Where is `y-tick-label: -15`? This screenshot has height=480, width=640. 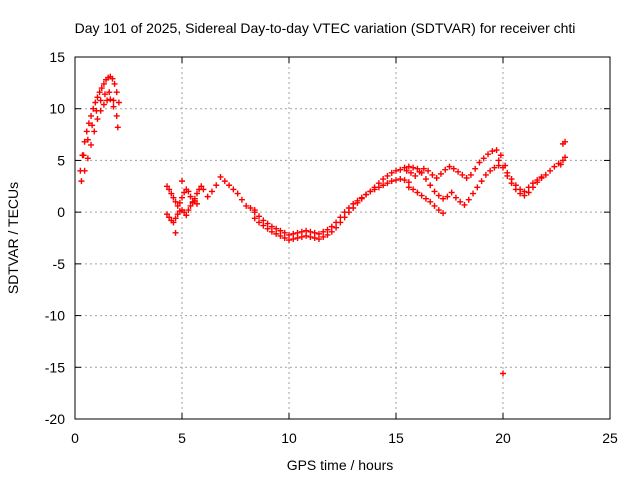
y-tick-label: -15 is located at coordinates (55, 367).